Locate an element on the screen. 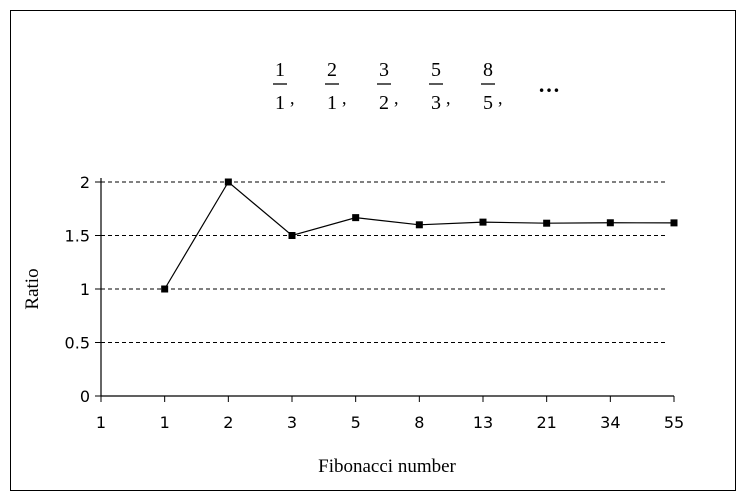 The image size is (750, 501). x-axis-label: Fibonacci number is located at coordinates (387, 466).